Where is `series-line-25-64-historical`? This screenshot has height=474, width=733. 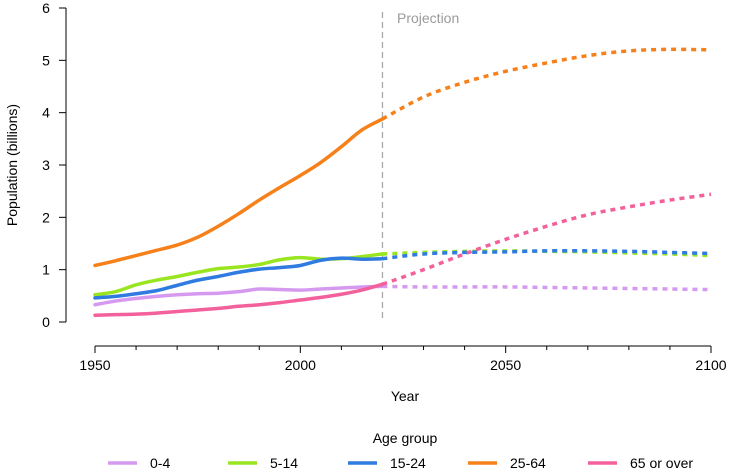
series-line-25-64-historical is located at coordinates (239, 192).